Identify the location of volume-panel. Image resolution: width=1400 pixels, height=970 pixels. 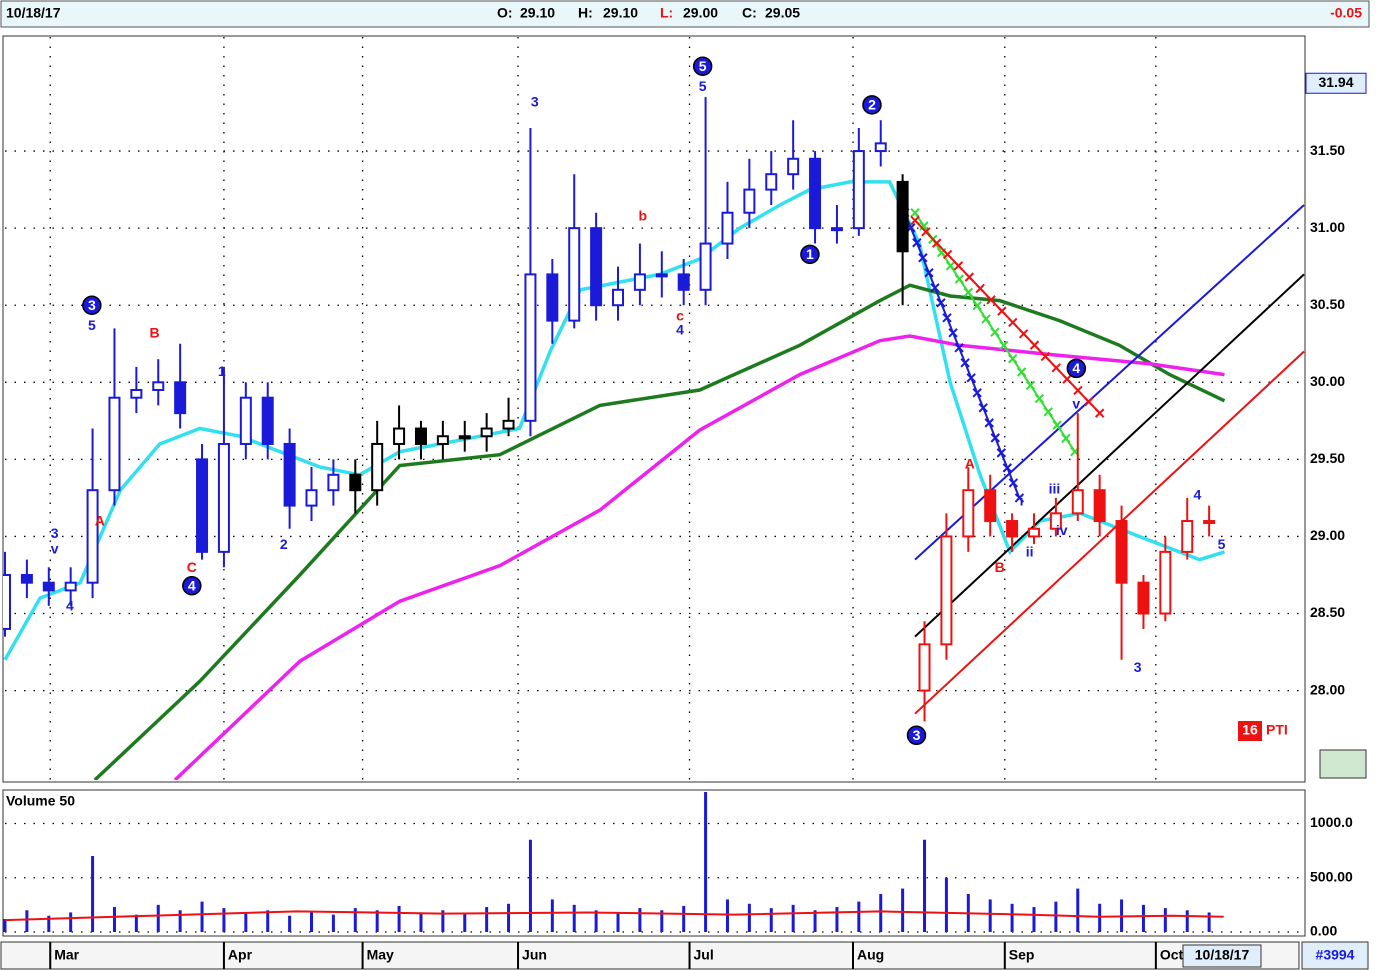
(654, 863).